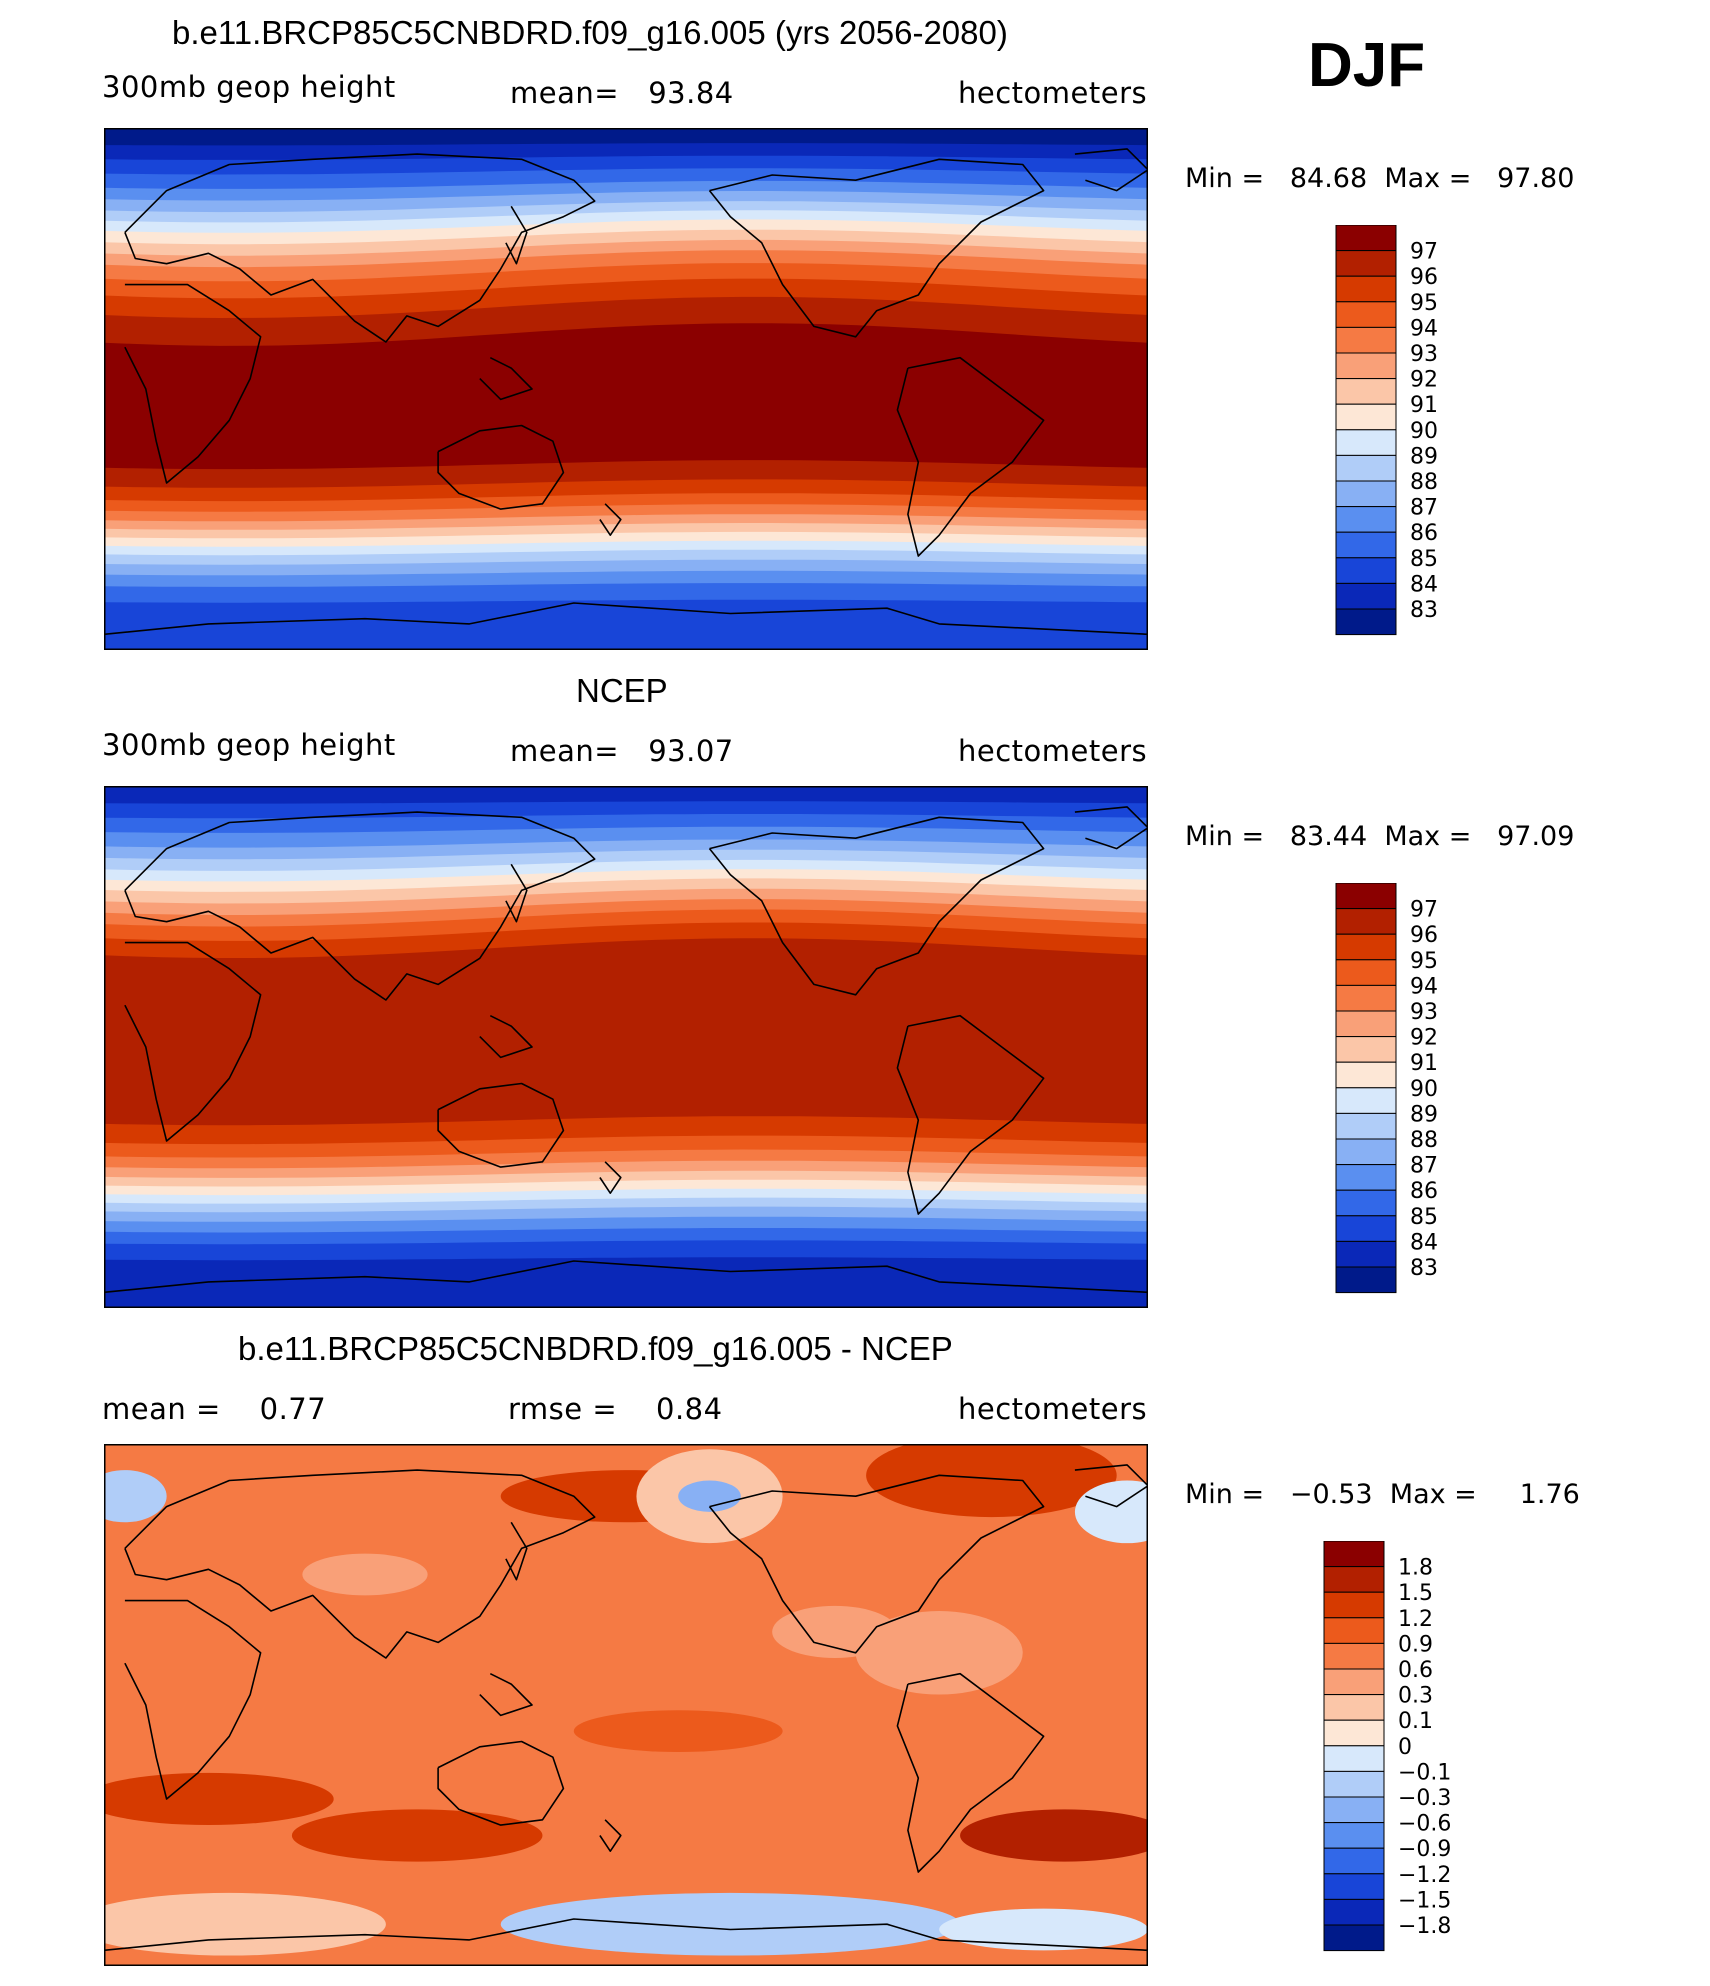 This screenshot has height=1986, width=1710. I want to click on colorbar-label: 84, so click(1424, 584).